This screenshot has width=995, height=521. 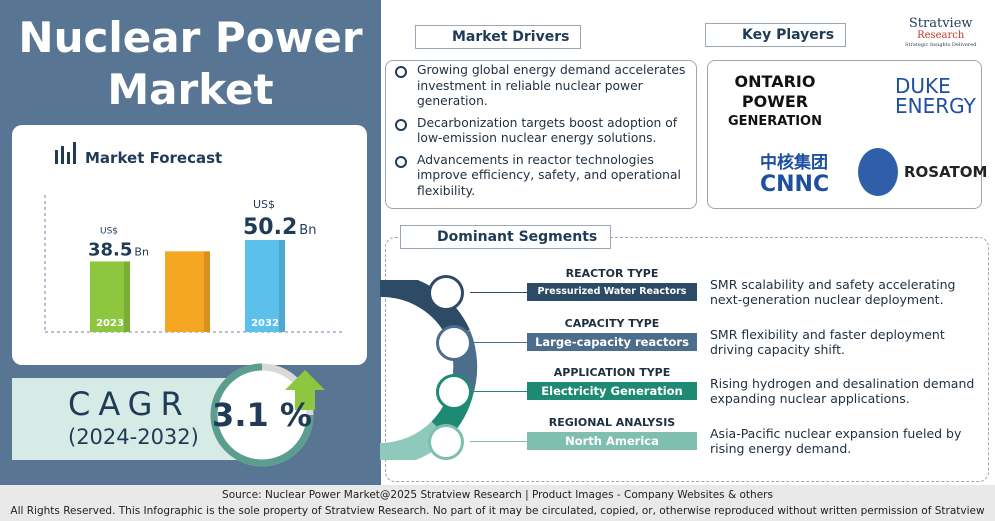 I want to click on brand-name: Stratview, so click(x=940, y=23).